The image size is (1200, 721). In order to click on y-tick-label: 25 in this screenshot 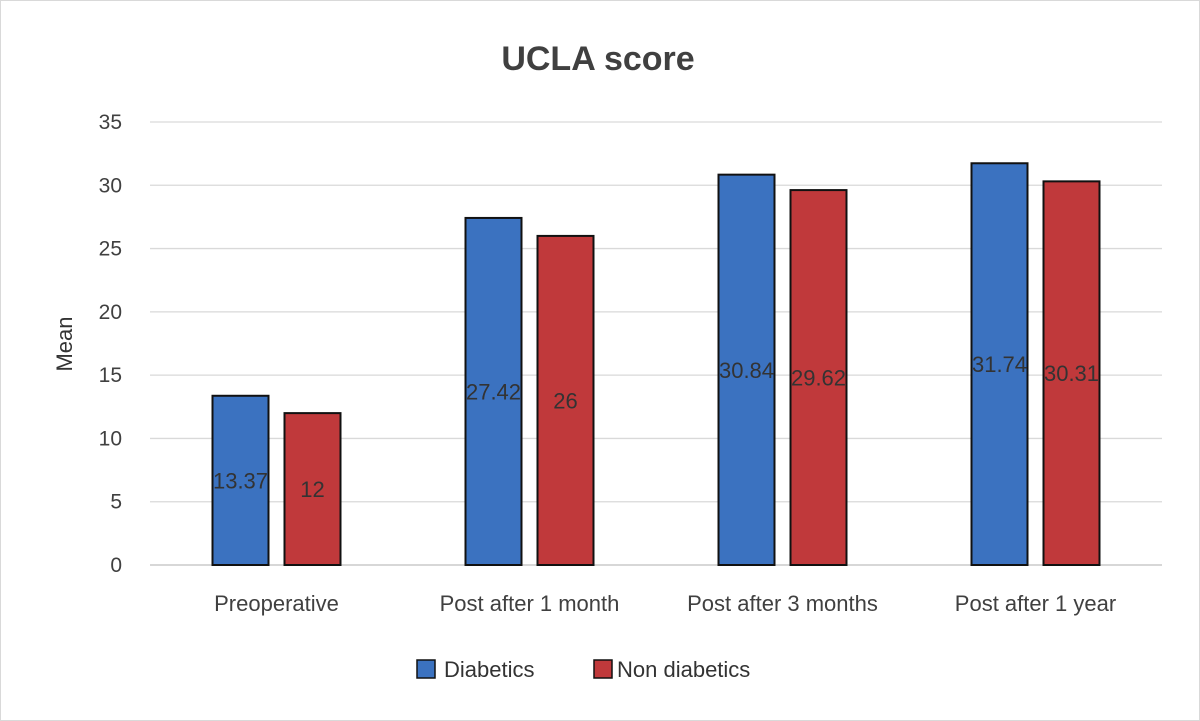, I will do `click(110, 249)`.